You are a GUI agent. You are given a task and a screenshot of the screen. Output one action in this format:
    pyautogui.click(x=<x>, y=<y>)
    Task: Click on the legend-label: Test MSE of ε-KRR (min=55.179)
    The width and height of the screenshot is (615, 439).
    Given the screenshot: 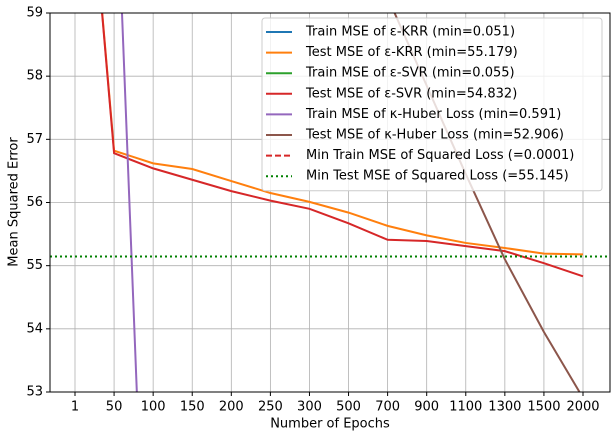 What is the action you would take?
    pyautogui.click(x=411, y=52)
    